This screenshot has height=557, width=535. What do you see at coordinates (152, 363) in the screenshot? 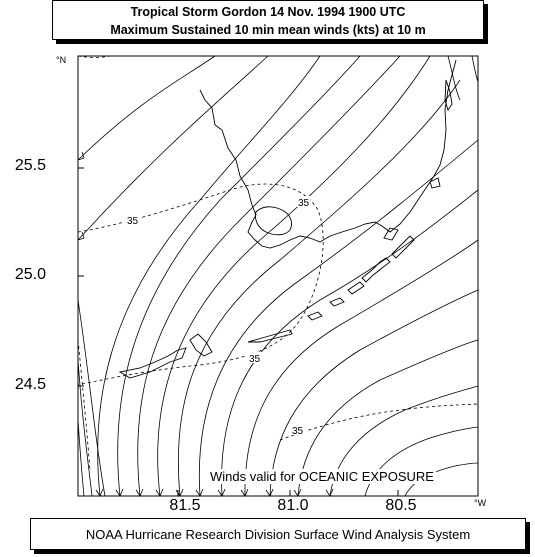
I see `coast-keys-west` at bounding box center [152, 363].